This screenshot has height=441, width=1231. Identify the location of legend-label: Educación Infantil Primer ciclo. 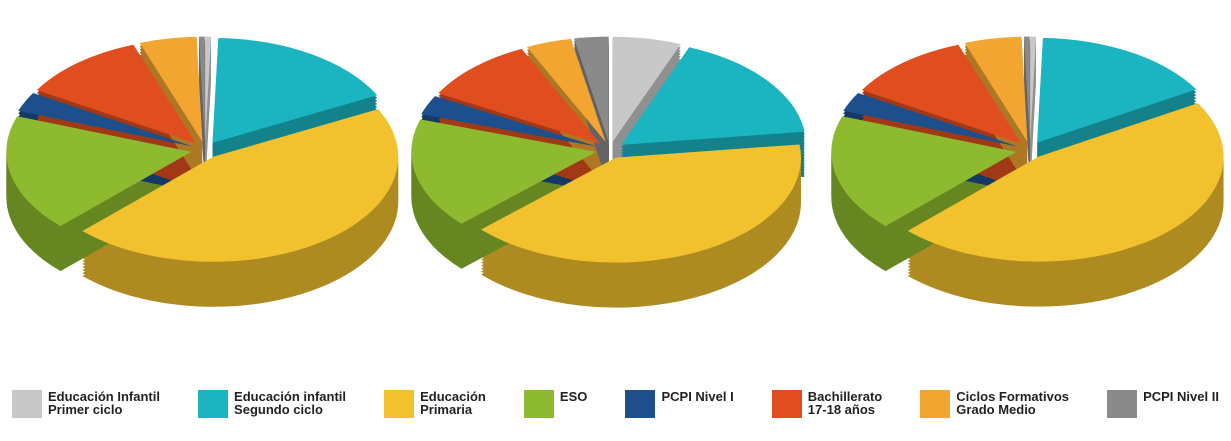
(104, 403).